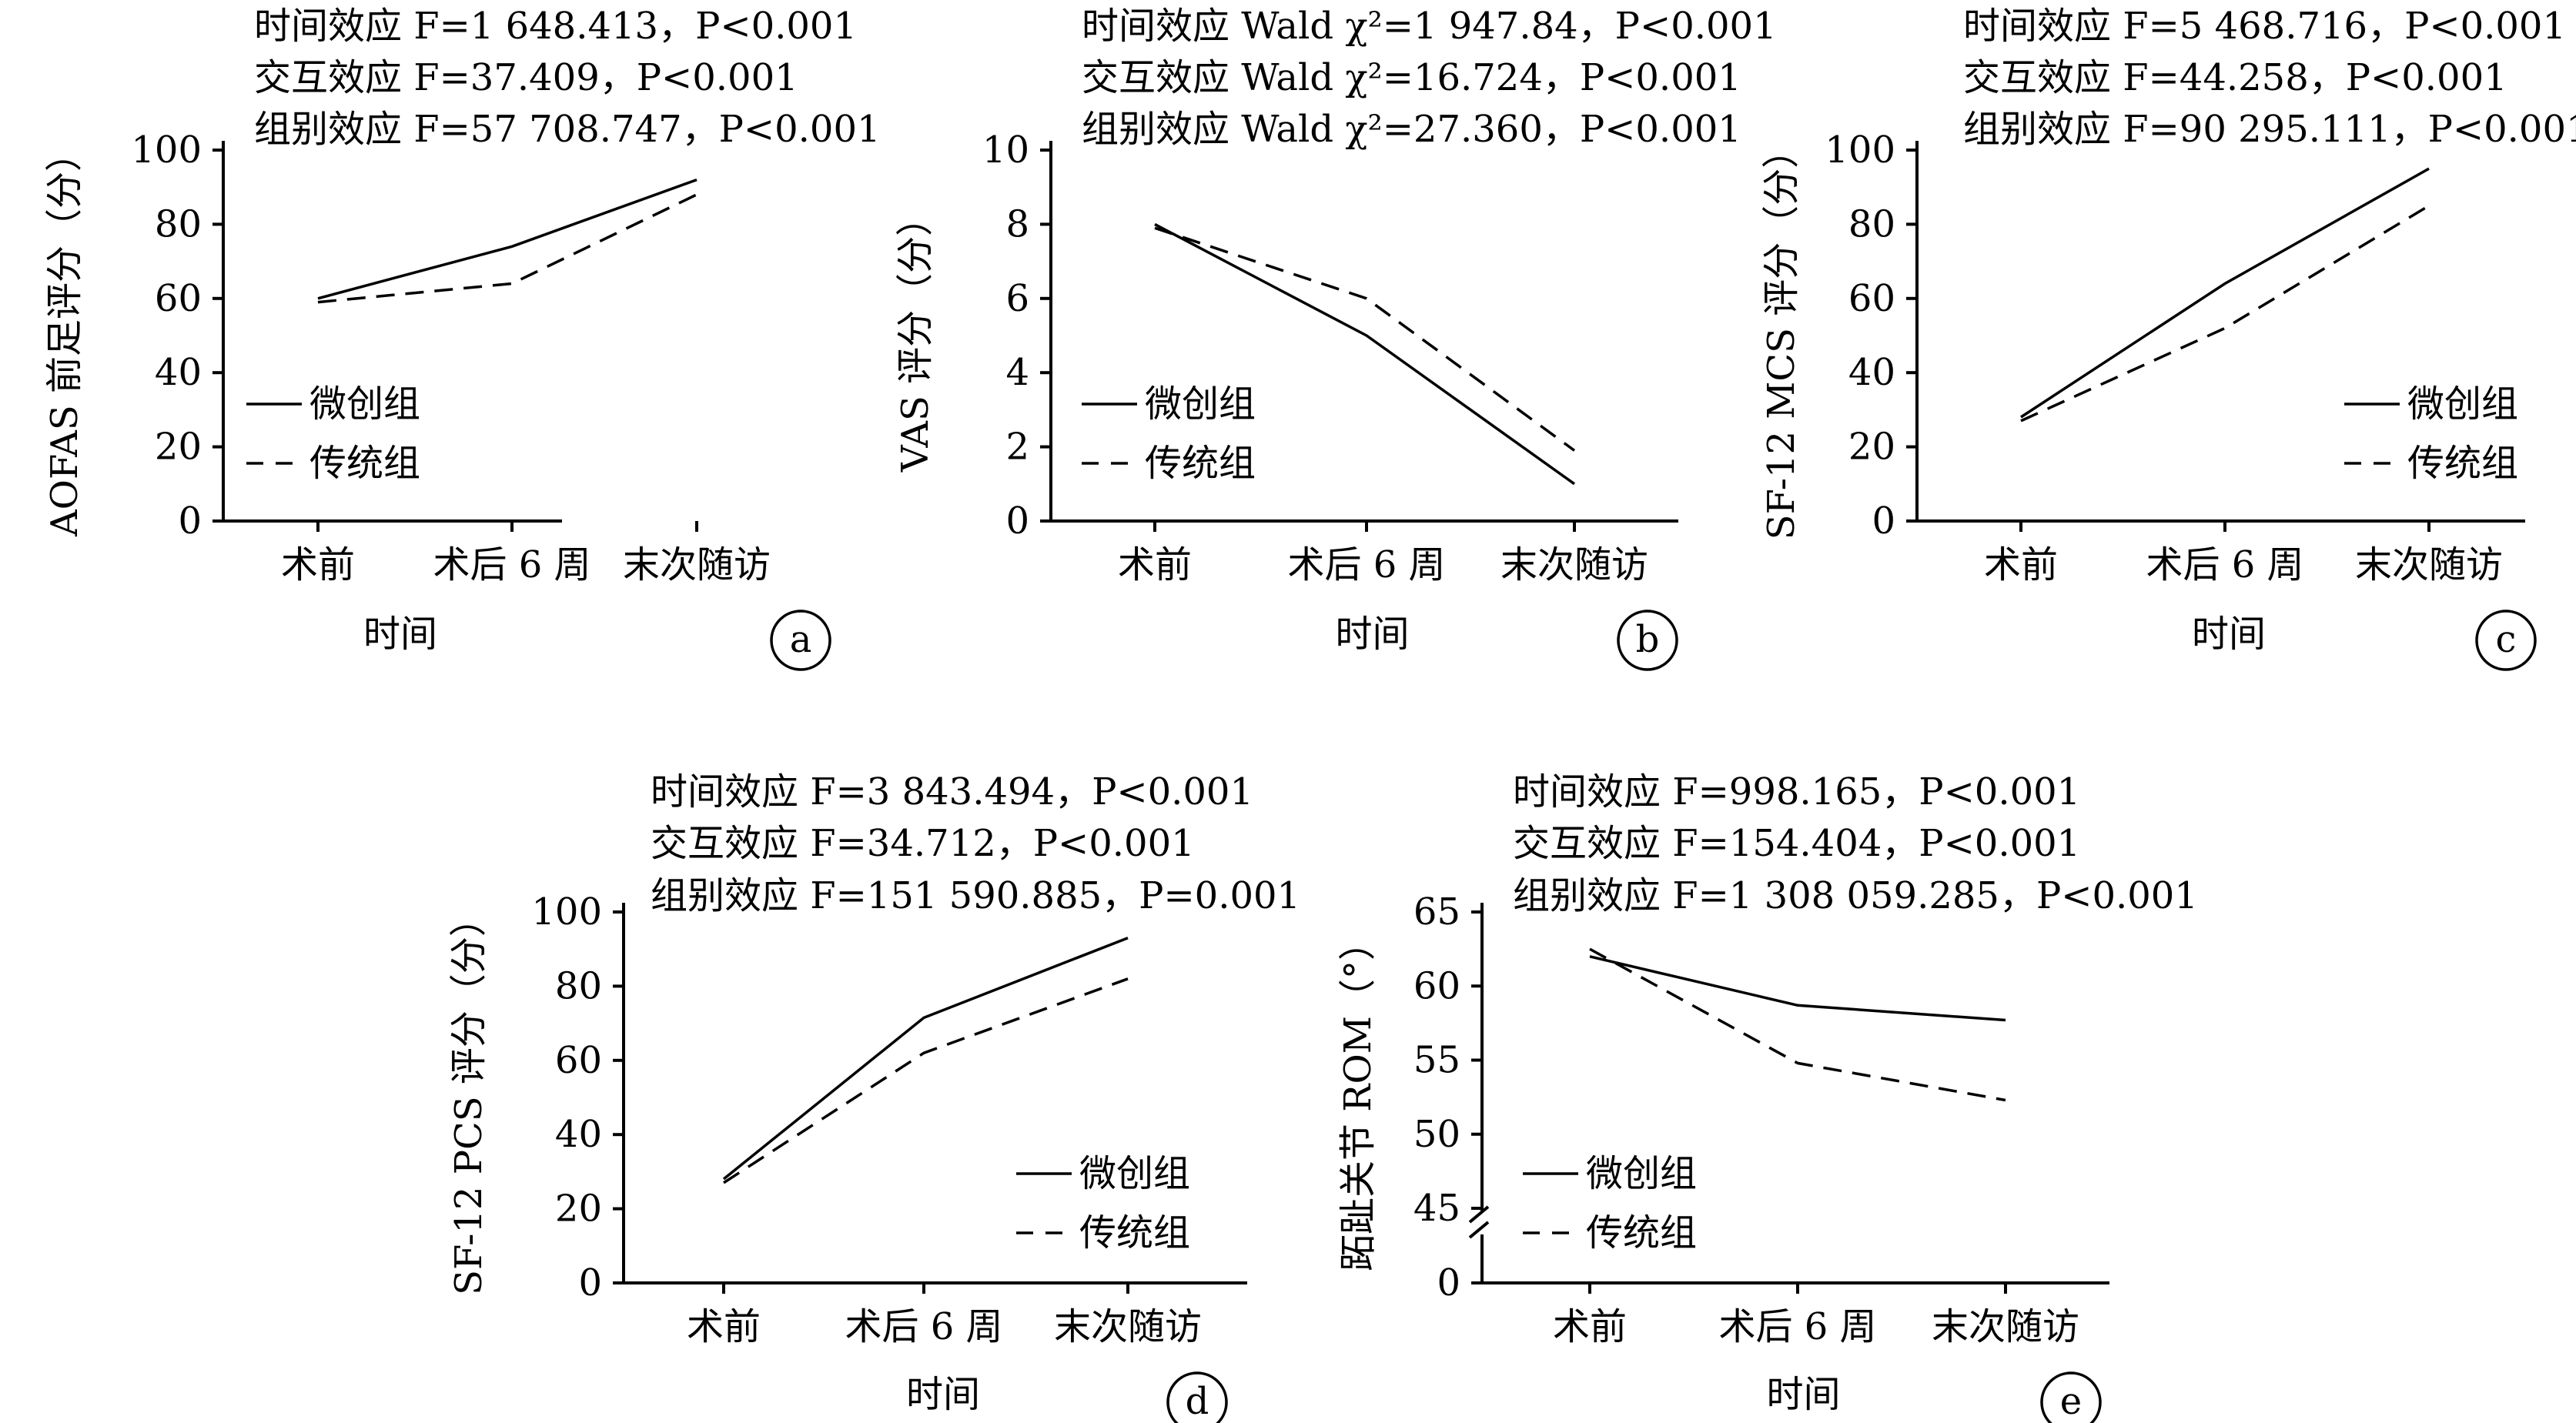 The image size is (2576, 1423). What do you see at coordinates (2264, 26) in the screenshot?
I see `stats-annotation: 时间效应 F=5 468.716，P<0.001` at bounding box center [2264, 26].